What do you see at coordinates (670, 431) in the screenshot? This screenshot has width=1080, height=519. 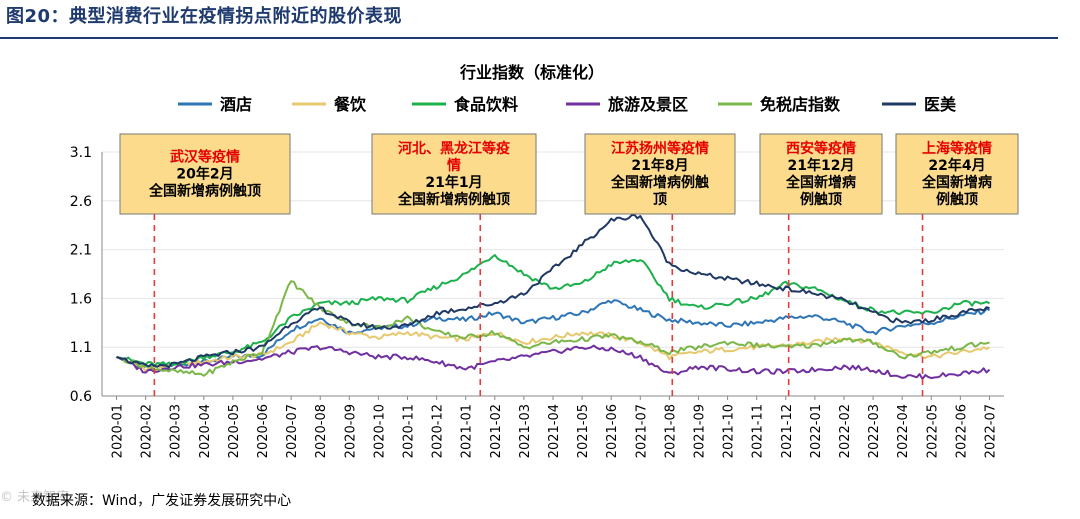 I see `x-tick-label: 2021-08` at bounding box center [670, 431].